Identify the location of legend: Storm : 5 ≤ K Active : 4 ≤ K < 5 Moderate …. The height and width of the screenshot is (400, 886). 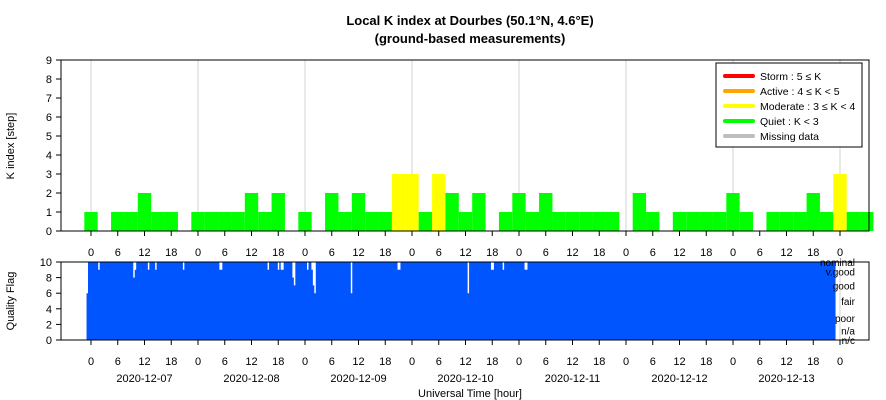
(789, 105).